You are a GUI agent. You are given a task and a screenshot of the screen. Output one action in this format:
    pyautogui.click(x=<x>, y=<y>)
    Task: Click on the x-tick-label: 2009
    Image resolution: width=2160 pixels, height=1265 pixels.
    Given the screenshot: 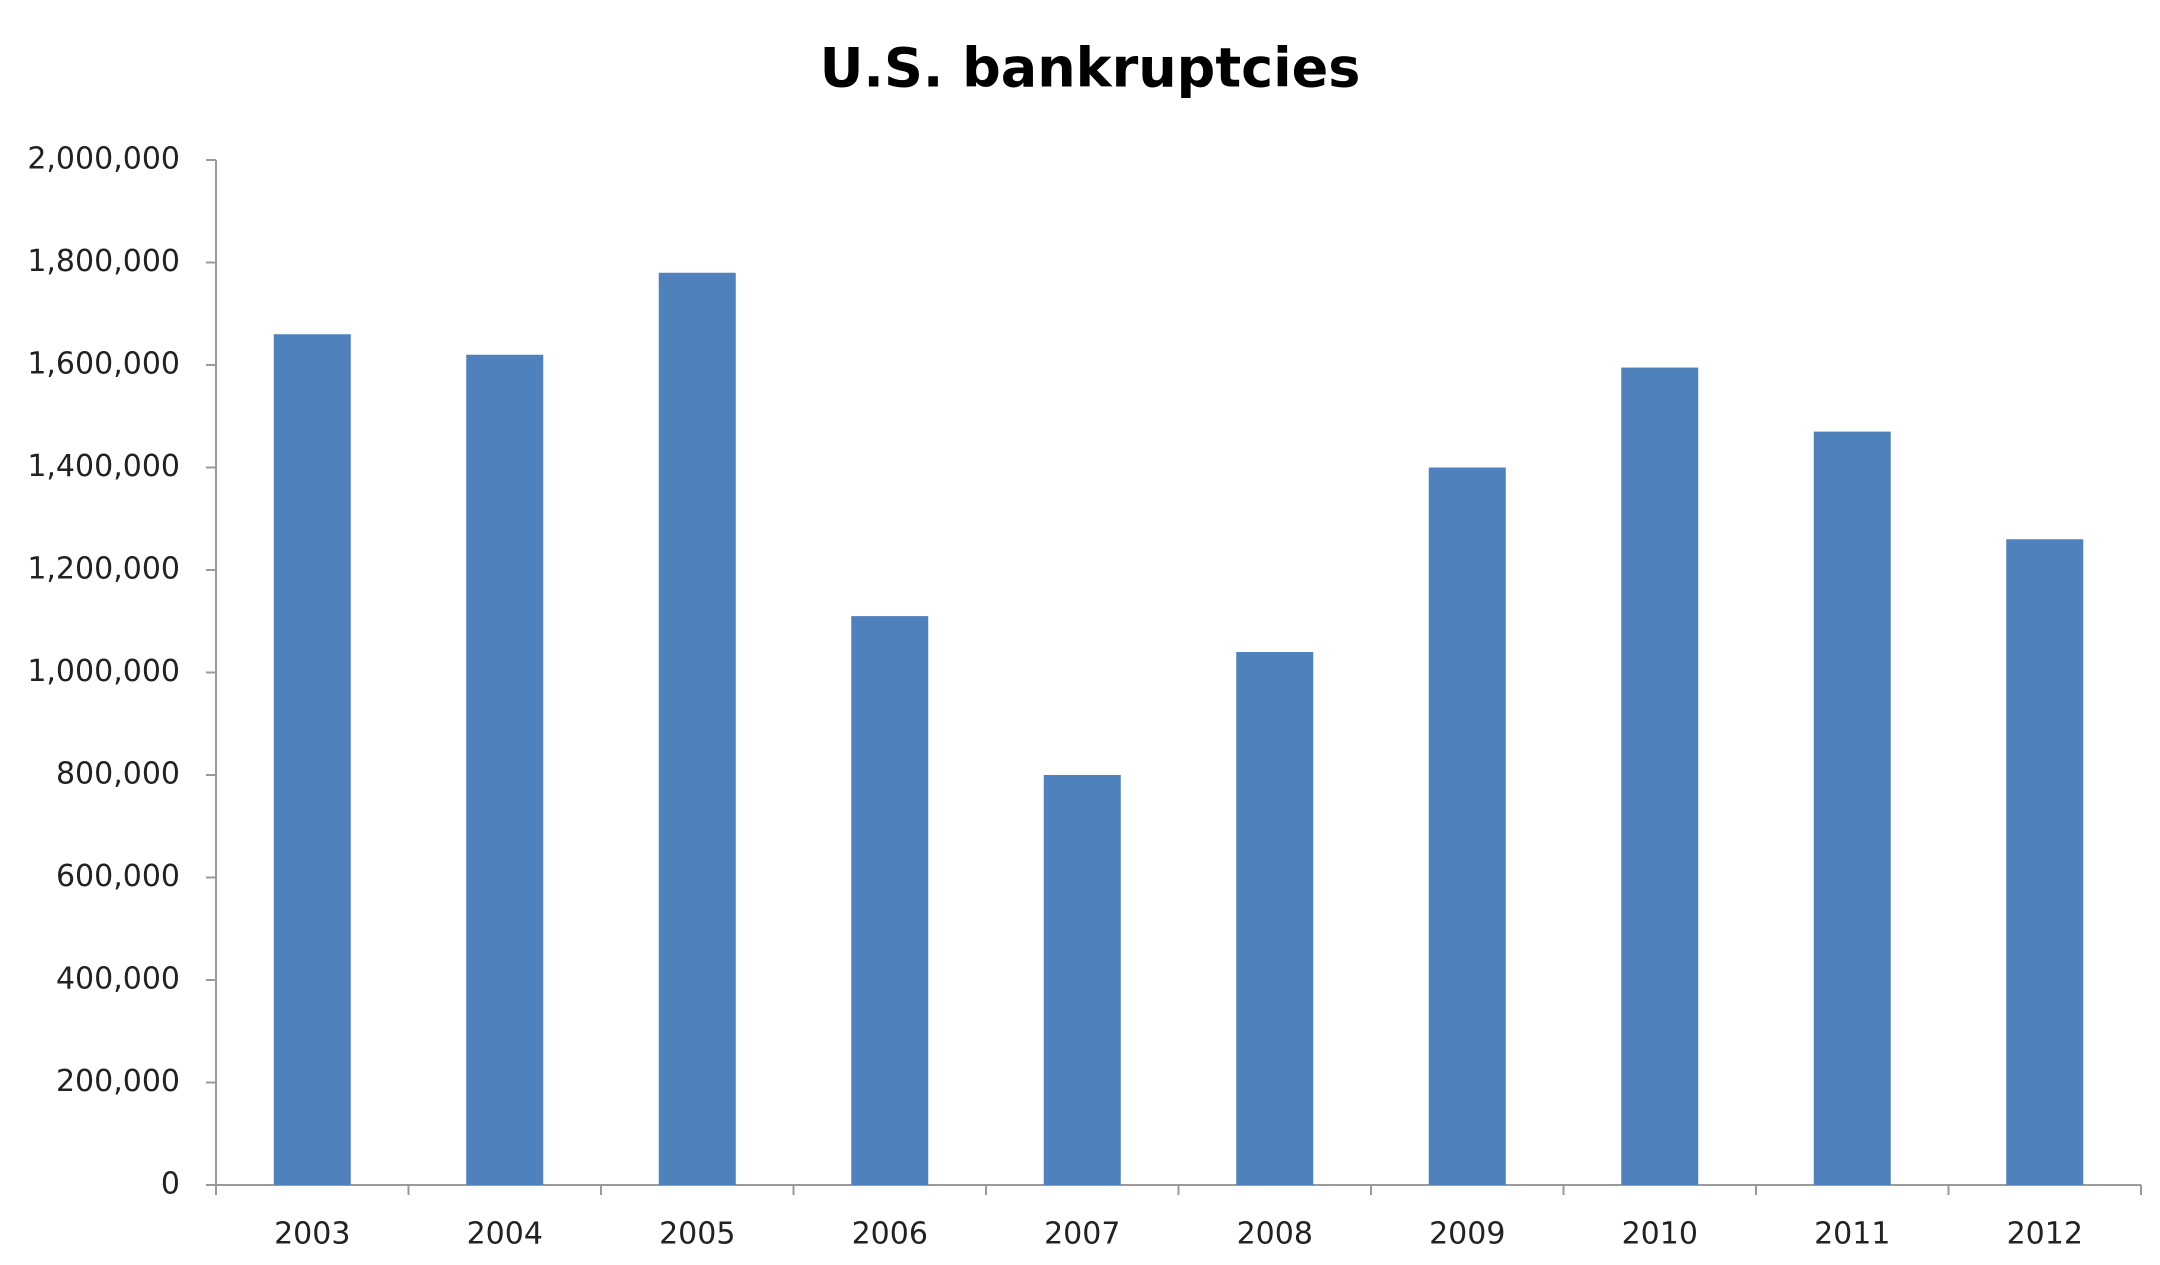 What is the action you would take?
    pyautogui.click(x=1467, y=1234)
    